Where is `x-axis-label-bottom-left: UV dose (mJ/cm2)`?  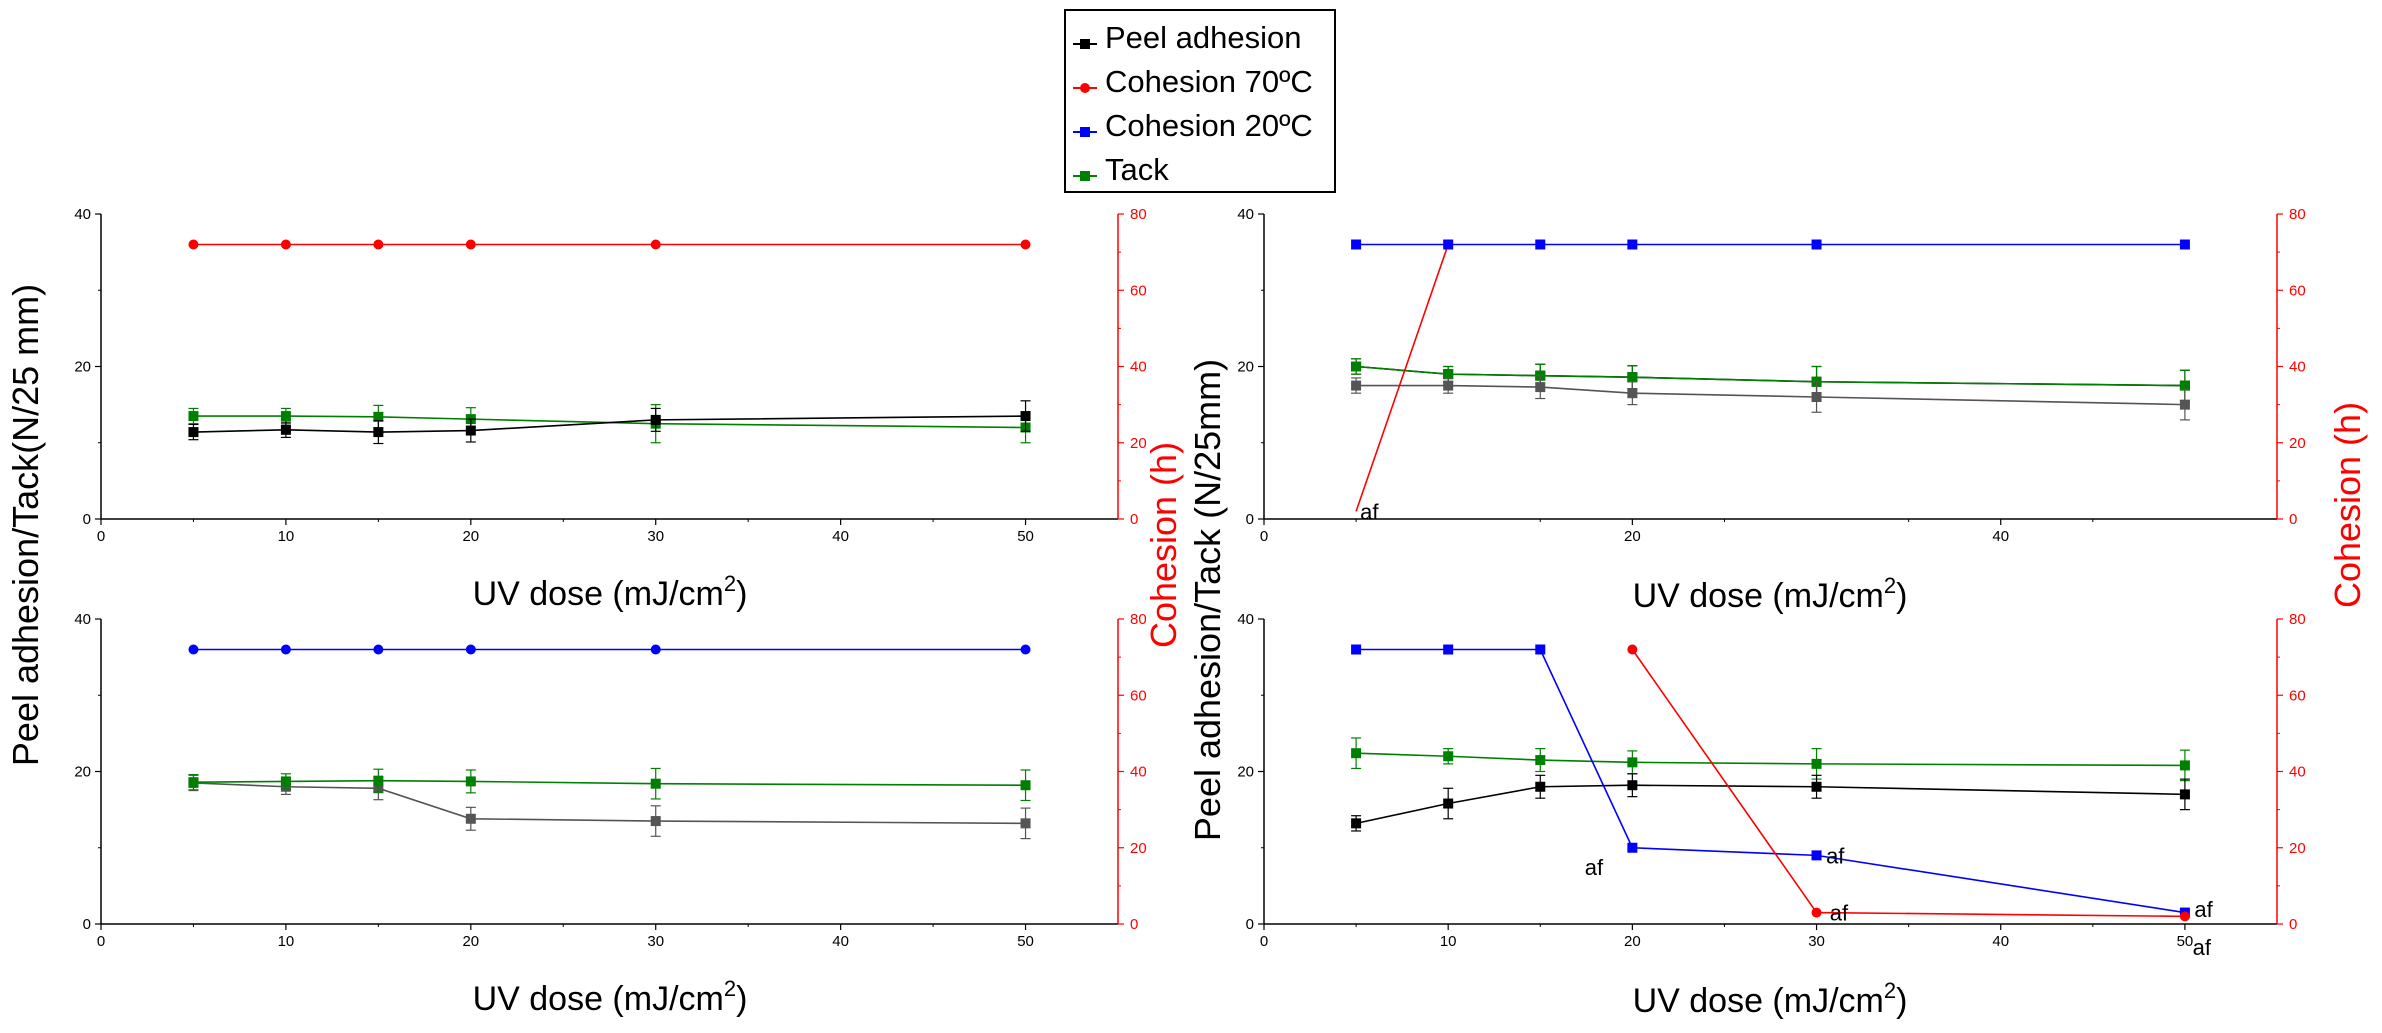 x-axis-label-bottom-left: UV dose (mJ/cm2) is located at coordinates (610, 997).